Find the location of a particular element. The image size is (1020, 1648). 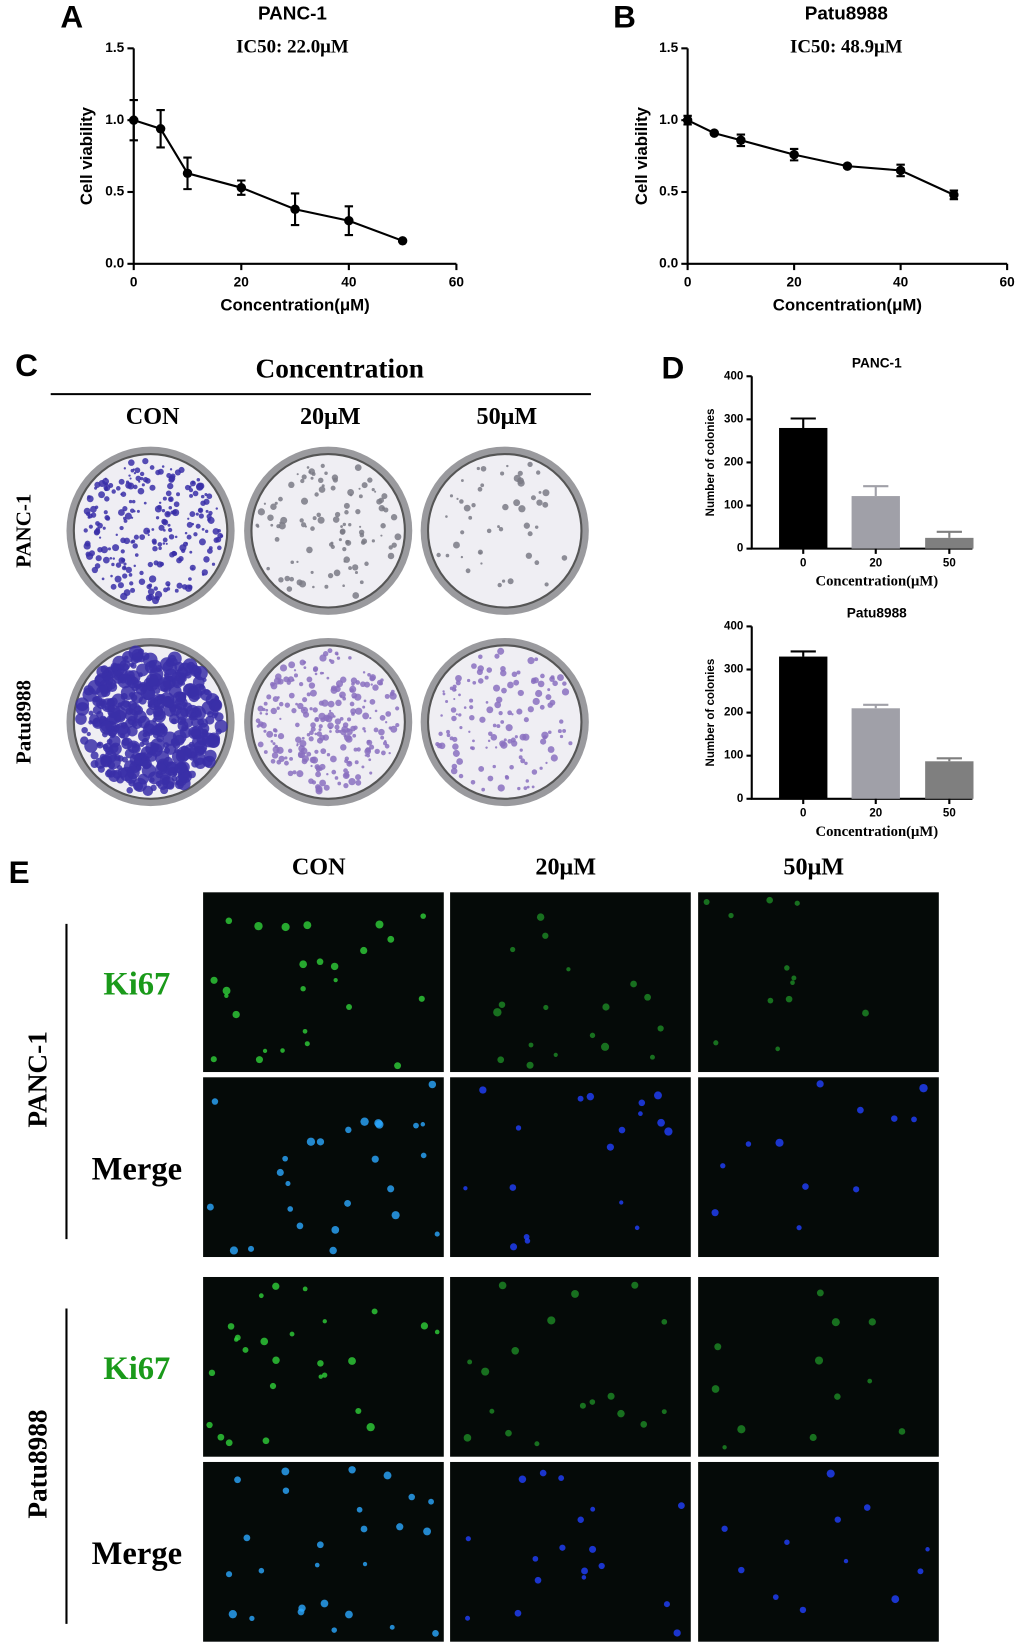

stain-label: Ki67 is located at coordinates (136, 1369).